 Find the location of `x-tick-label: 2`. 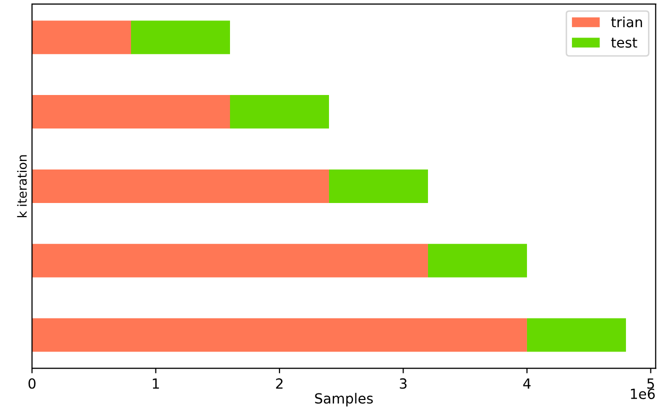

x-tick-label: 2 is located at coordinates (279, 383).